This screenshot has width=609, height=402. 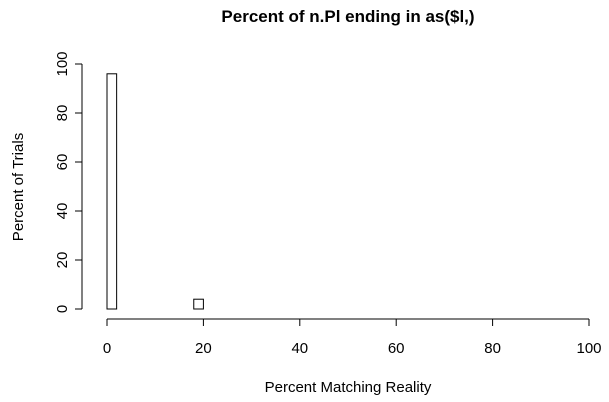 I want to click on y-tick-label-2: 40, so click(x=62, y=211).